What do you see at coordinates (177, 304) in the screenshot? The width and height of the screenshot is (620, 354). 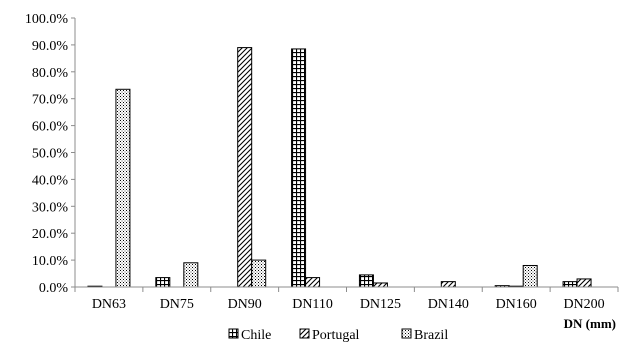 I see `x-tick-label: DN75` at bounding box center [177, 304].